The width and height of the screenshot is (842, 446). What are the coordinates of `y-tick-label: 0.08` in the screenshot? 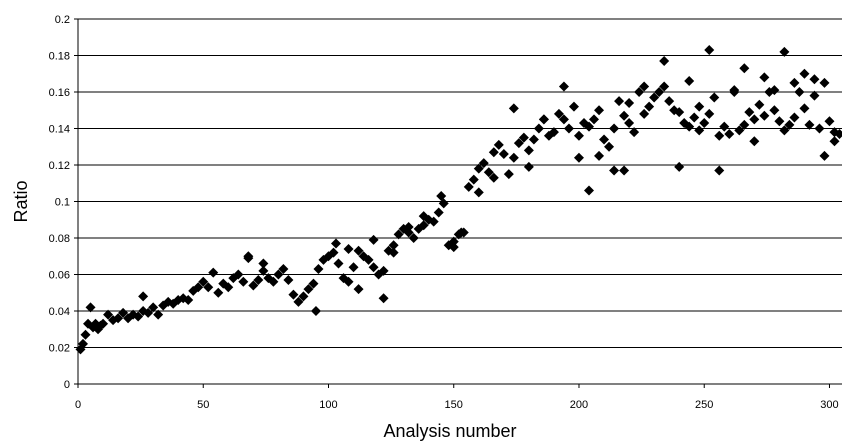 It's located at (59, 239).